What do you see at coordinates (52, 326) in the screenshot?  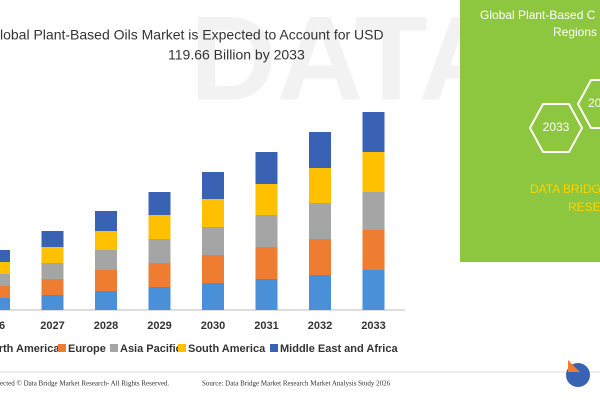 I see `x-tick-label: 2027` at bounding box center [52, 326].